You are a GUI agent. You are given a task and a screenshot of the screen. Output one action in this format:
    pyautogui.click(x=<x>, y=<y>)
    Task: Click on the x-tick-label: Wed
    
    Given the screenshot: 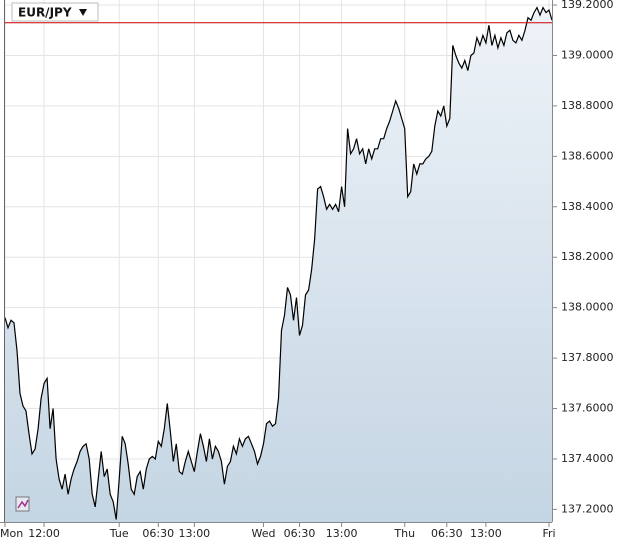 What is the action you would take?
    pyautogui.click(x=263, y=533)
    